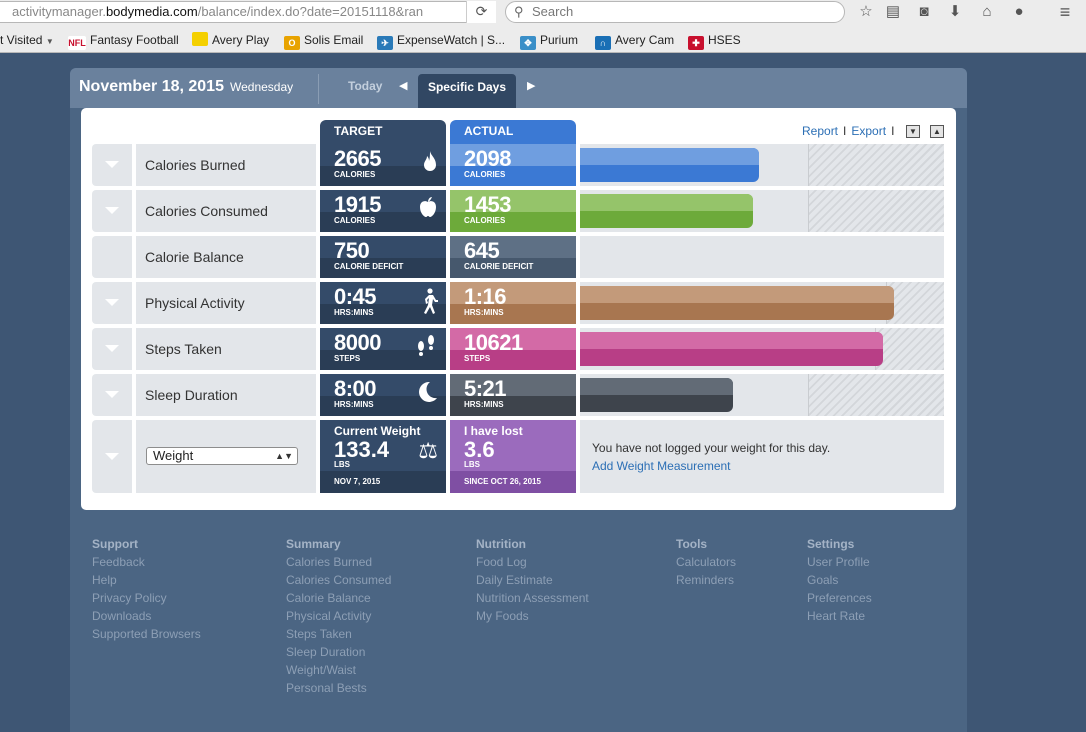 Image resolution: width=1086 pixels, height=732 pixels. Describe the element at coordinates (403, 86) in the screenshot. I see `prev-day-icon: ◀` at that location.